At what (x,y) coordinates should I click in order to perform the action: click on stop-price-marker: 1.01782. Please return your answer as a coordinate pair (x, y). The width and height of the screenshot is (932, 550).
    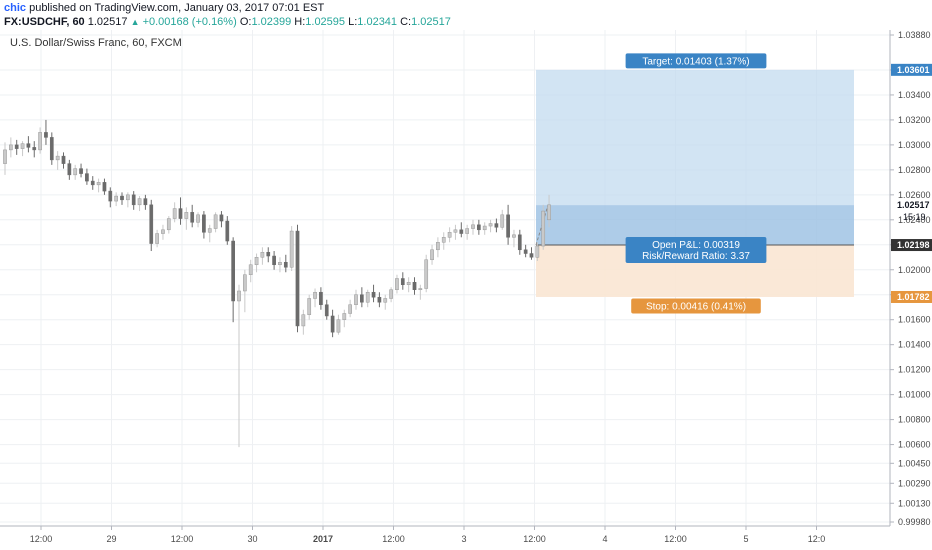
    Looking at the image, I should click on (911, 296).